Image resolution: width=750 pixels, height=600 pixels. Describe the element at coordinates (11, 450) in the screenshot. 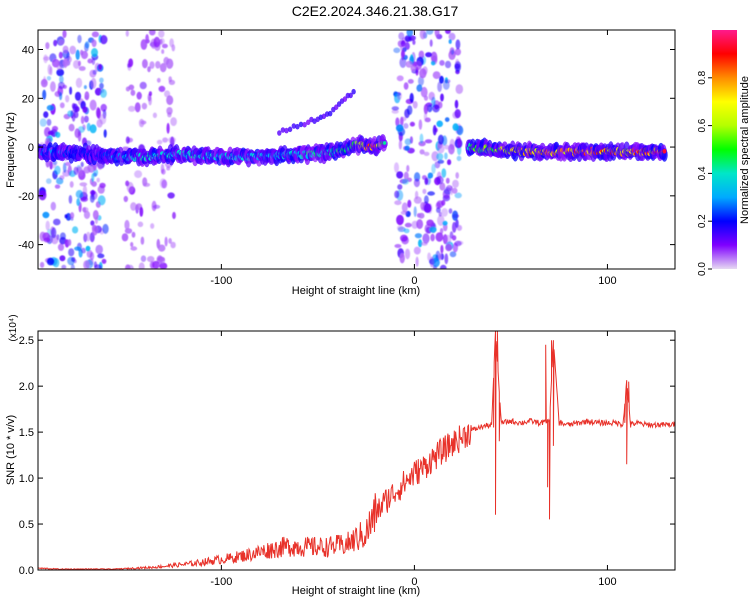

I see `snr-y-label: SNR (10 * v/v)` at that location.